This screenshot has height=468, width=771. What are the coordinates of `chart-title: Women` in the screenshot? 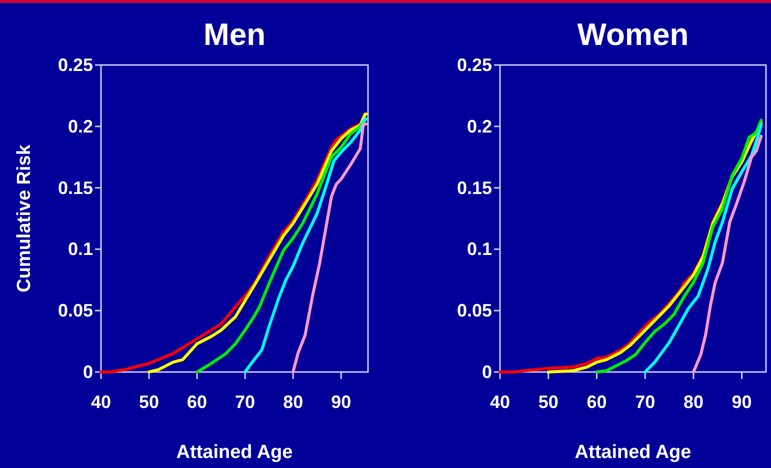 It's located at (633, 34).